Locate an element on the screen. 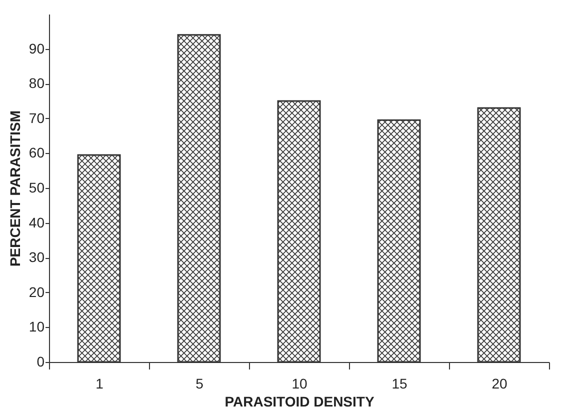 Image resolution: width=582 pixels, height=418 pixels. y-tick-label: 20 is located at coordinates (36, 292).